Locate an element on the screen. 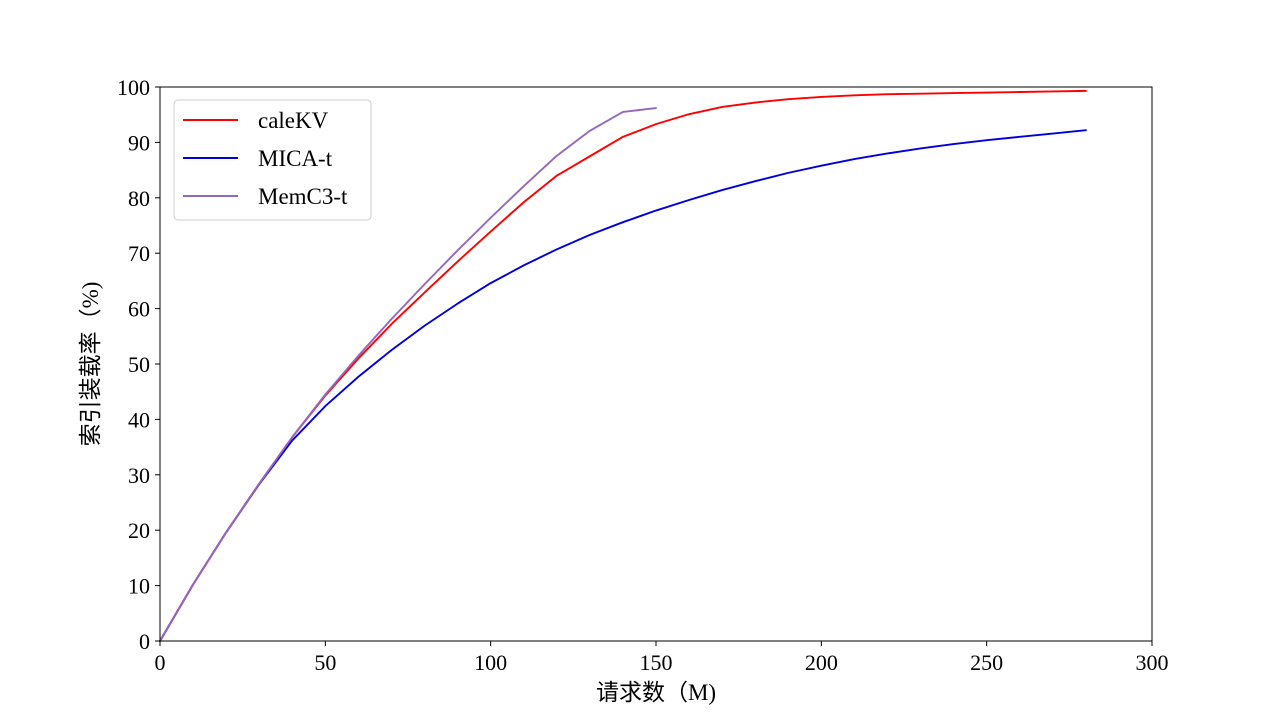 The width and height of the screenshot is (1280, 720). x-tick-label: 100 is located at coordinates (490, 662).